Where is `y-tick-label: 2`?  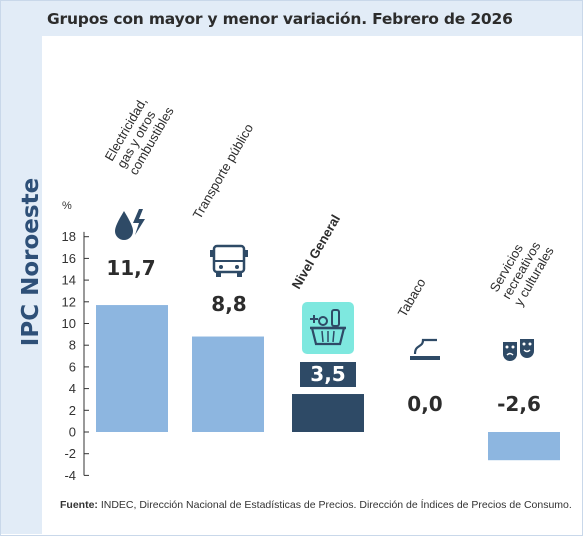 y-tick-label: 2 is located at coordinates (72, 410).